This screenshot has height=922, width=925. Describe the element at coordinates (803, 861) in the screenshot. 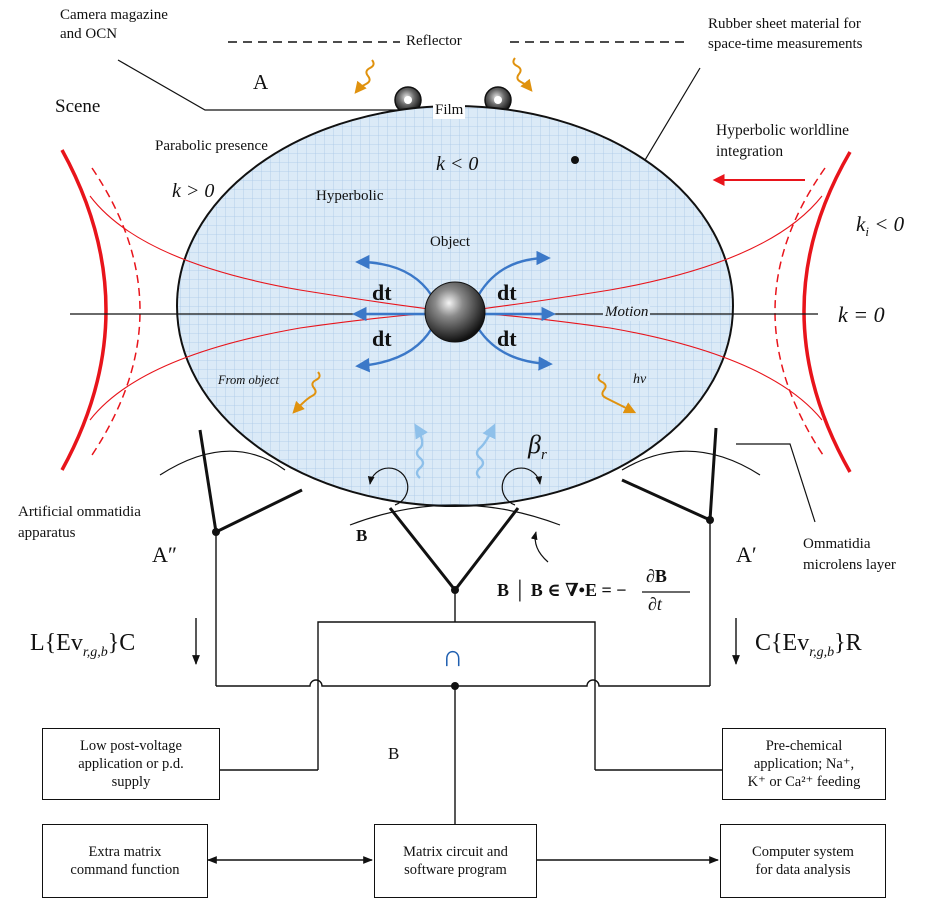

I see `computer-system-box: Computer system for data analysis` at that location.